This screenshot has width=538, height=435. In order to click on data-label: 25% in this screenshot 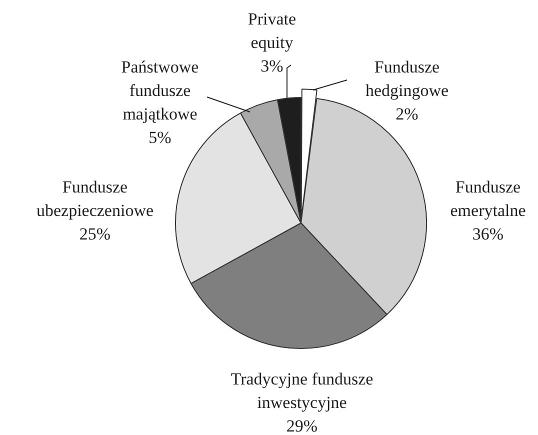, I will do `click(95, 234)`.